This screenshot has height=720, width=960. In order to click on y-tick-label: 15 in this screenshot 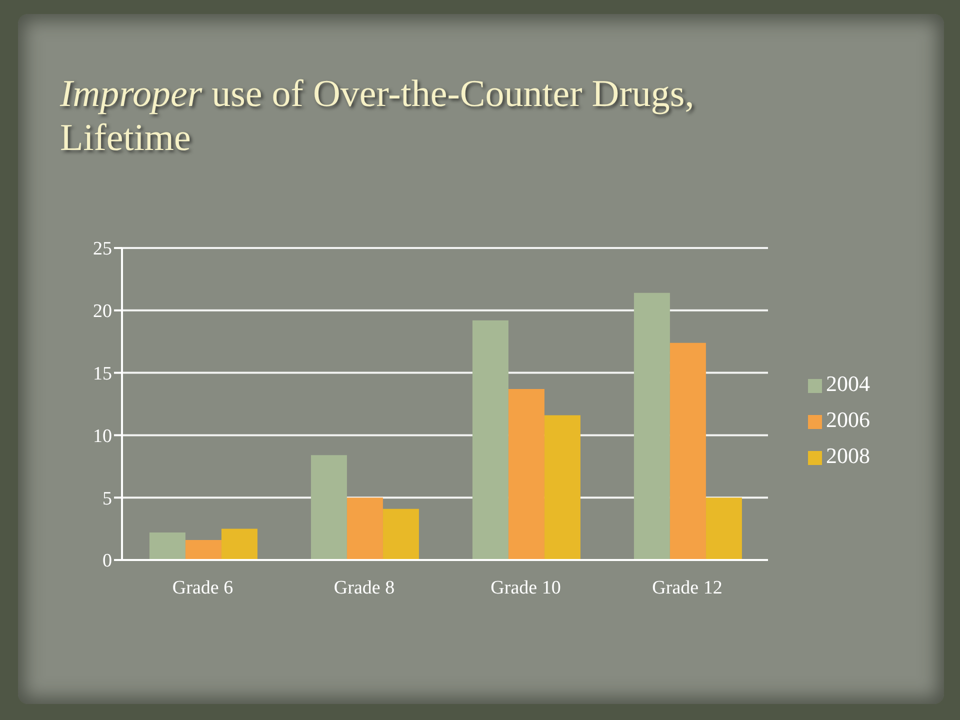, I will do `click(102, 374)`.